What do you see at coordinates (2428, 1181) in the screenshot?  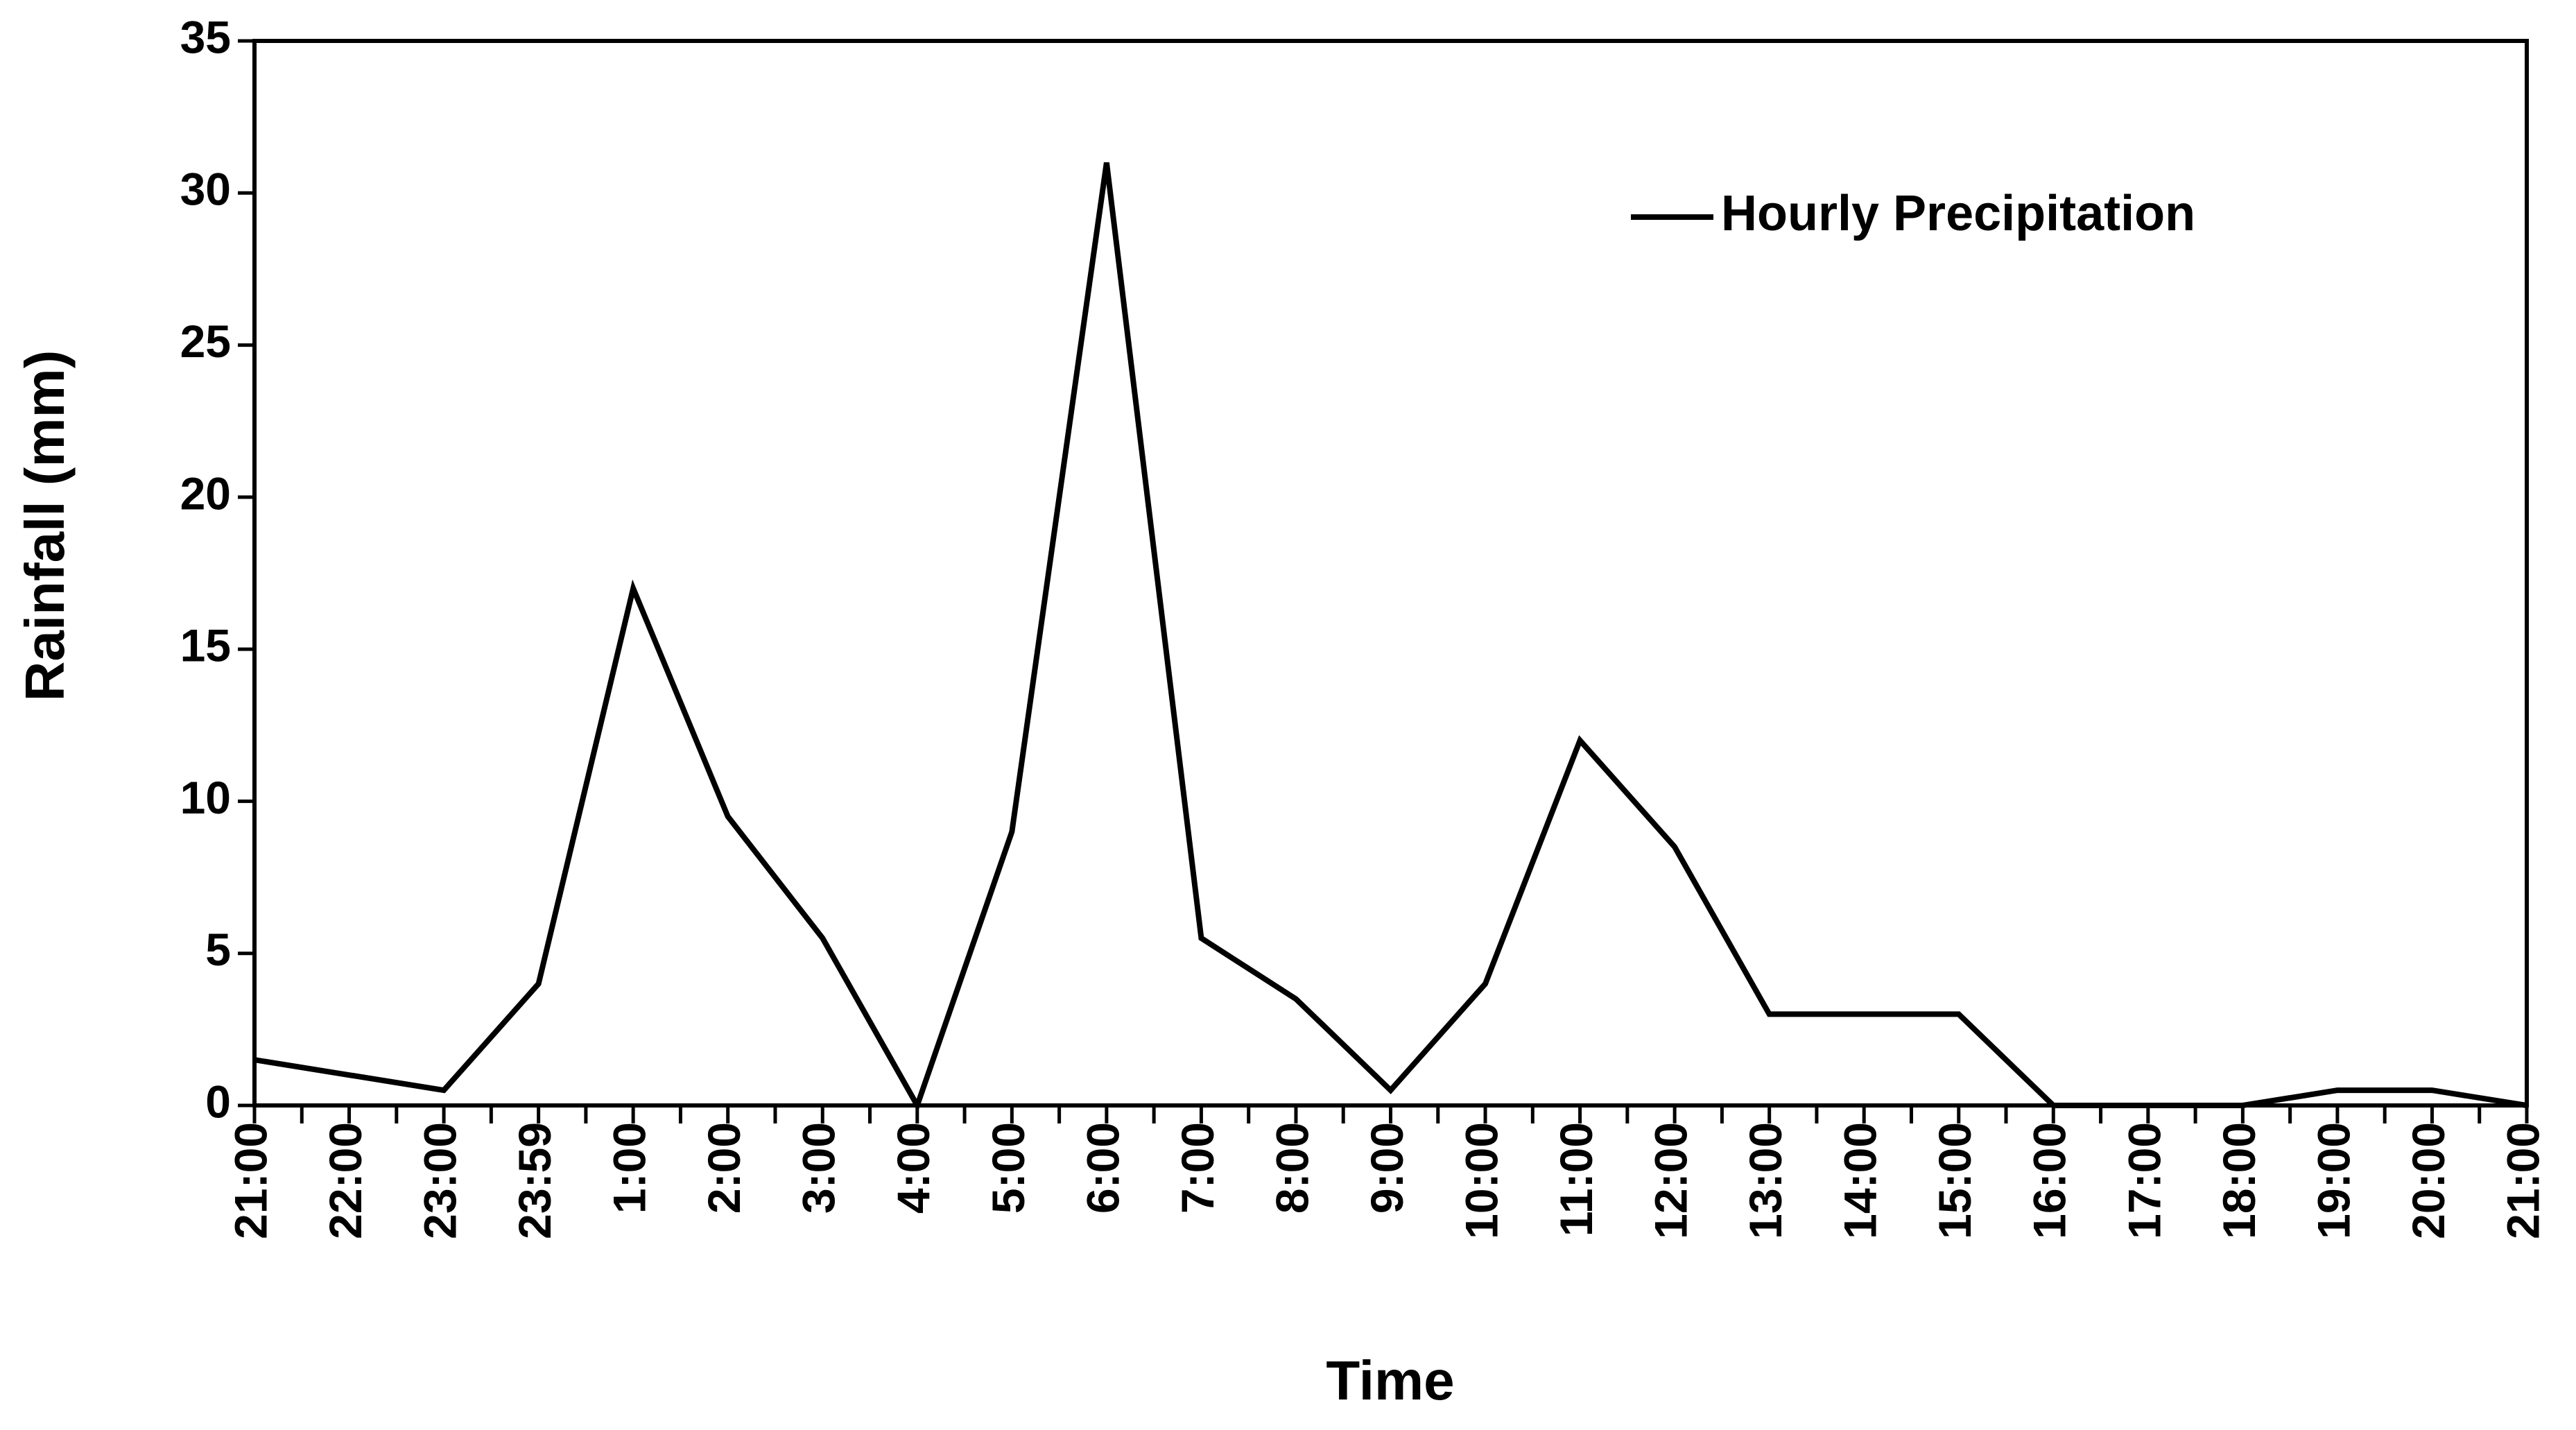 I see `x-tick-label: 20:00` at bounding box center [2428, 1181].